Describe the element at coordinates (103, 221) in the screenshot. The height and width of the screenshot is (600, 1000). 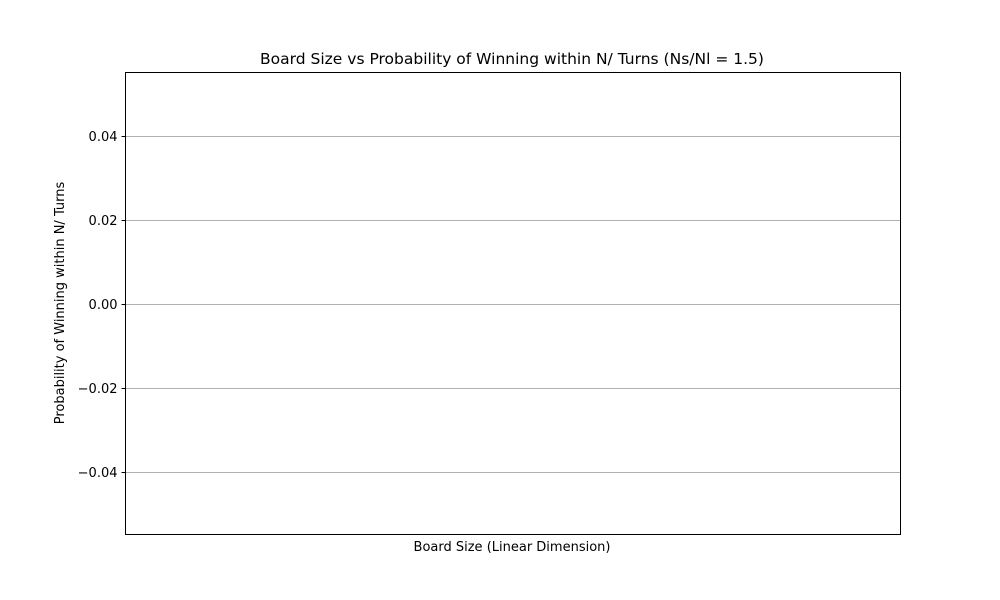
I see `y-tick-label: 0.02` at that location.